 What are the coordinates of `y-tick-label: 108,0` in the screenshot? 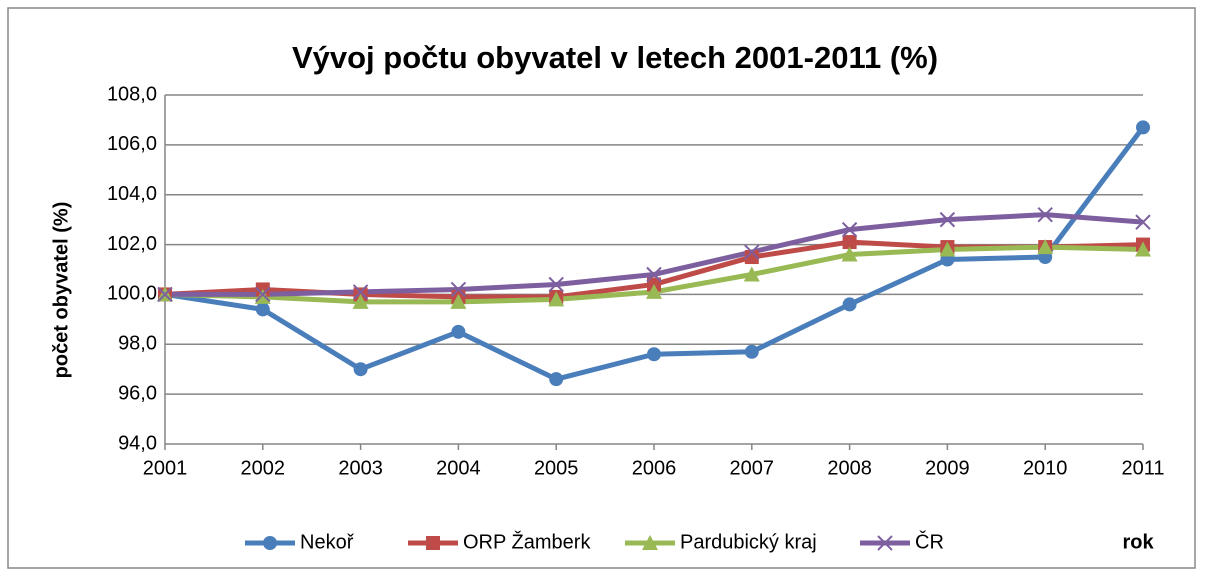 It's located at (132, 94).